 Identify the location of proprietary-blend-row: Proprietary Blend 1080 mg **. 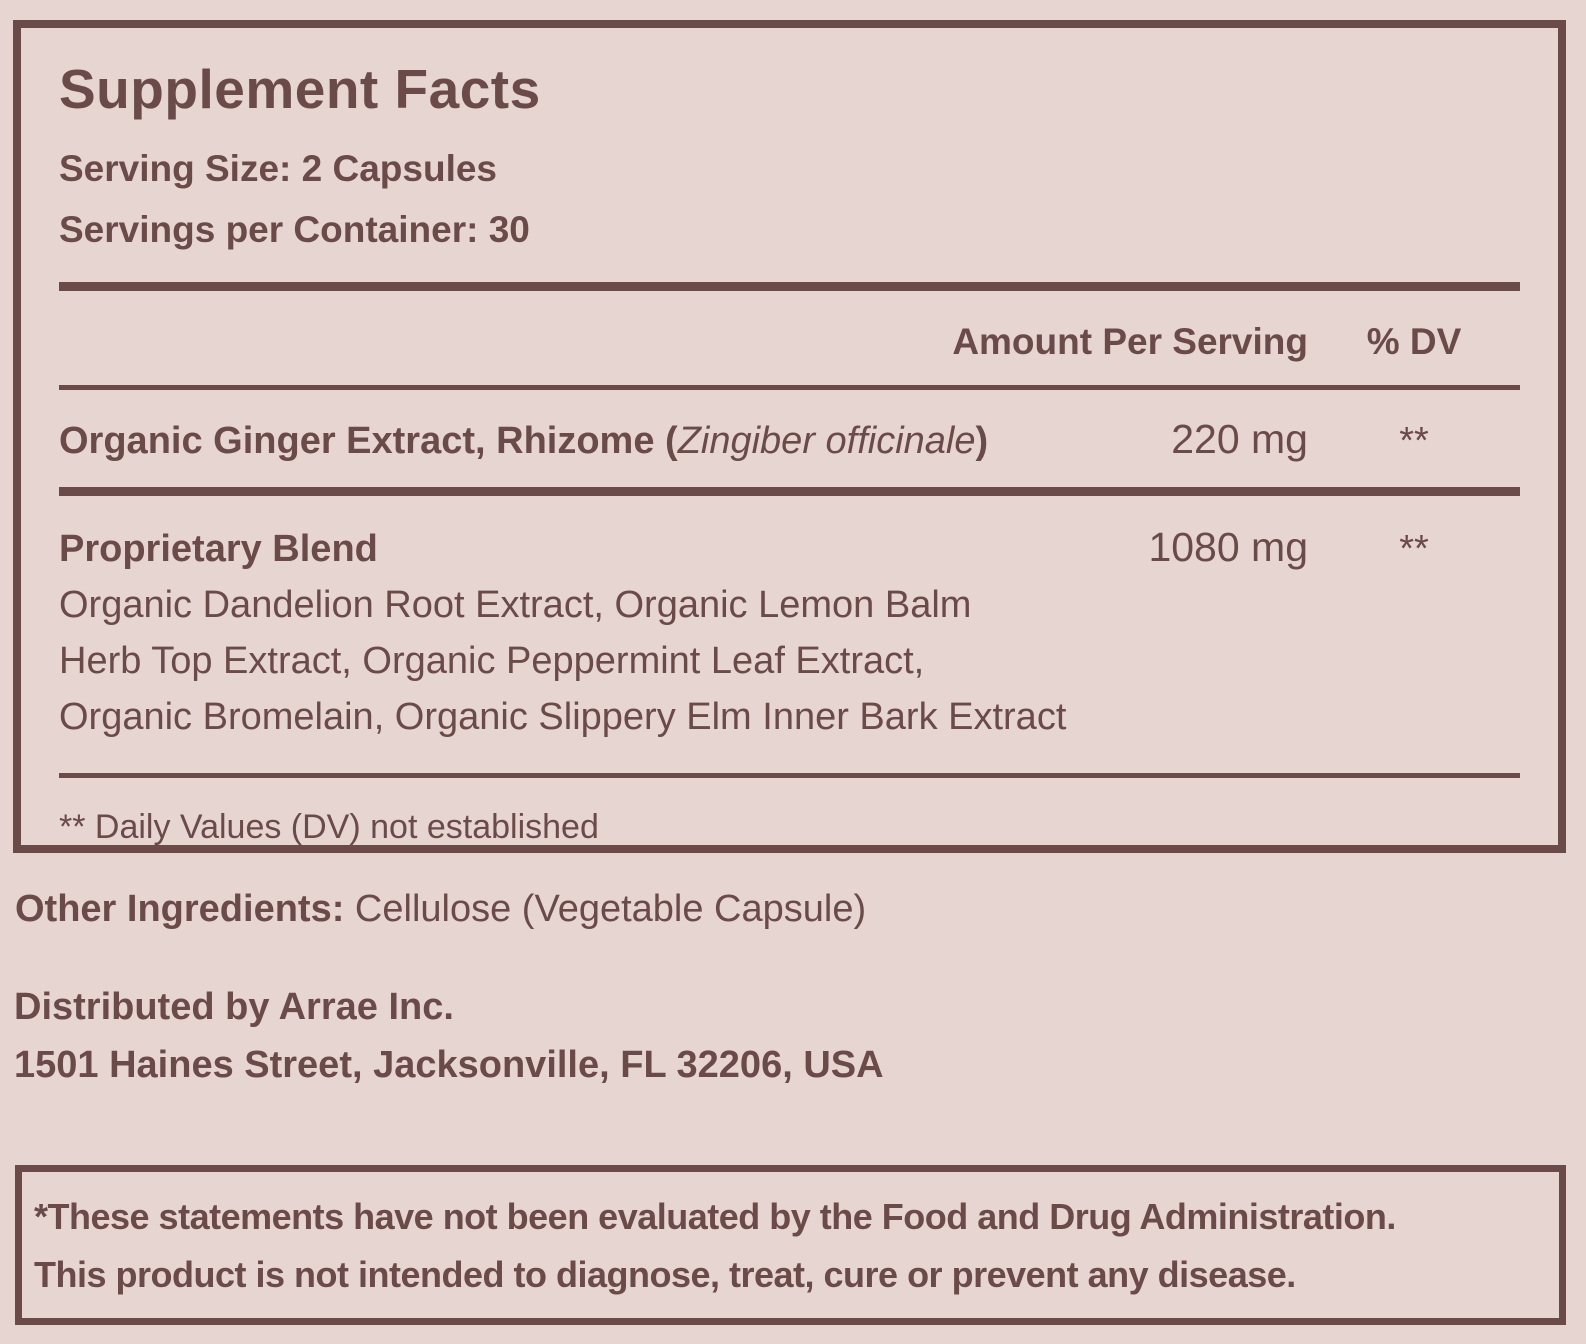
(789, 533).